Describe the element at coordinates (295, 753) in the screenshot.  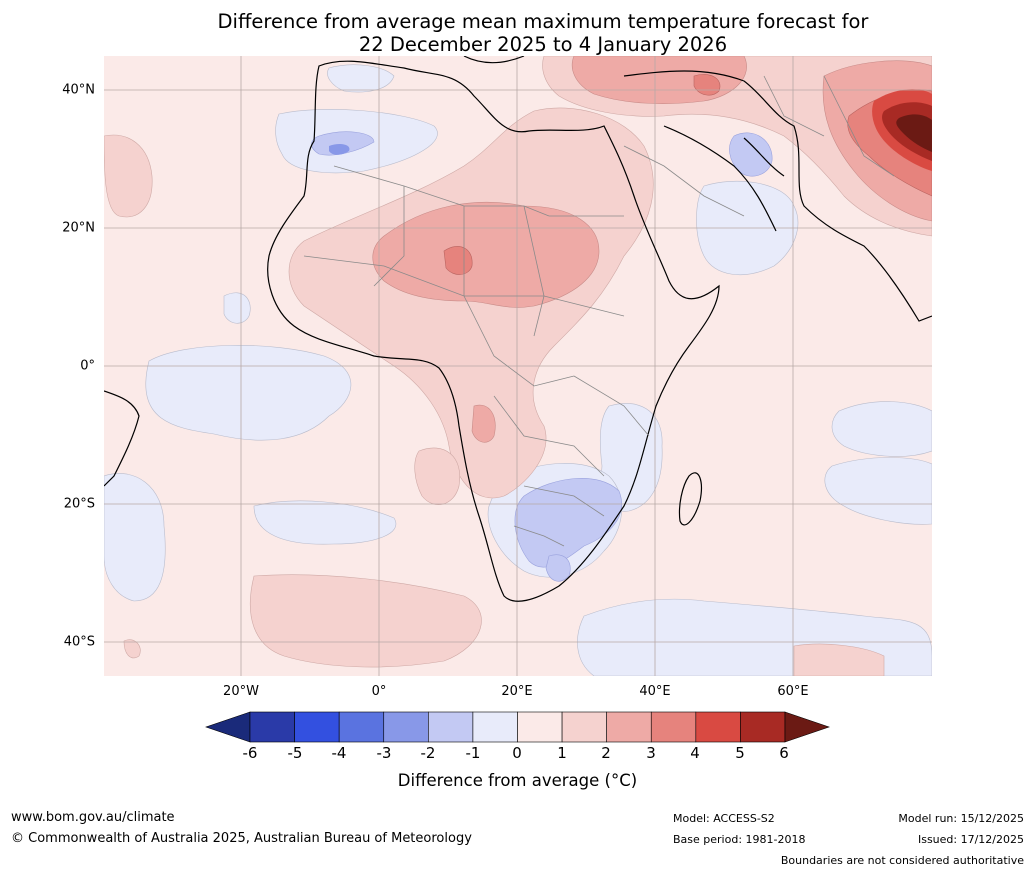
I see `colorbar-tick: -5` at that location.